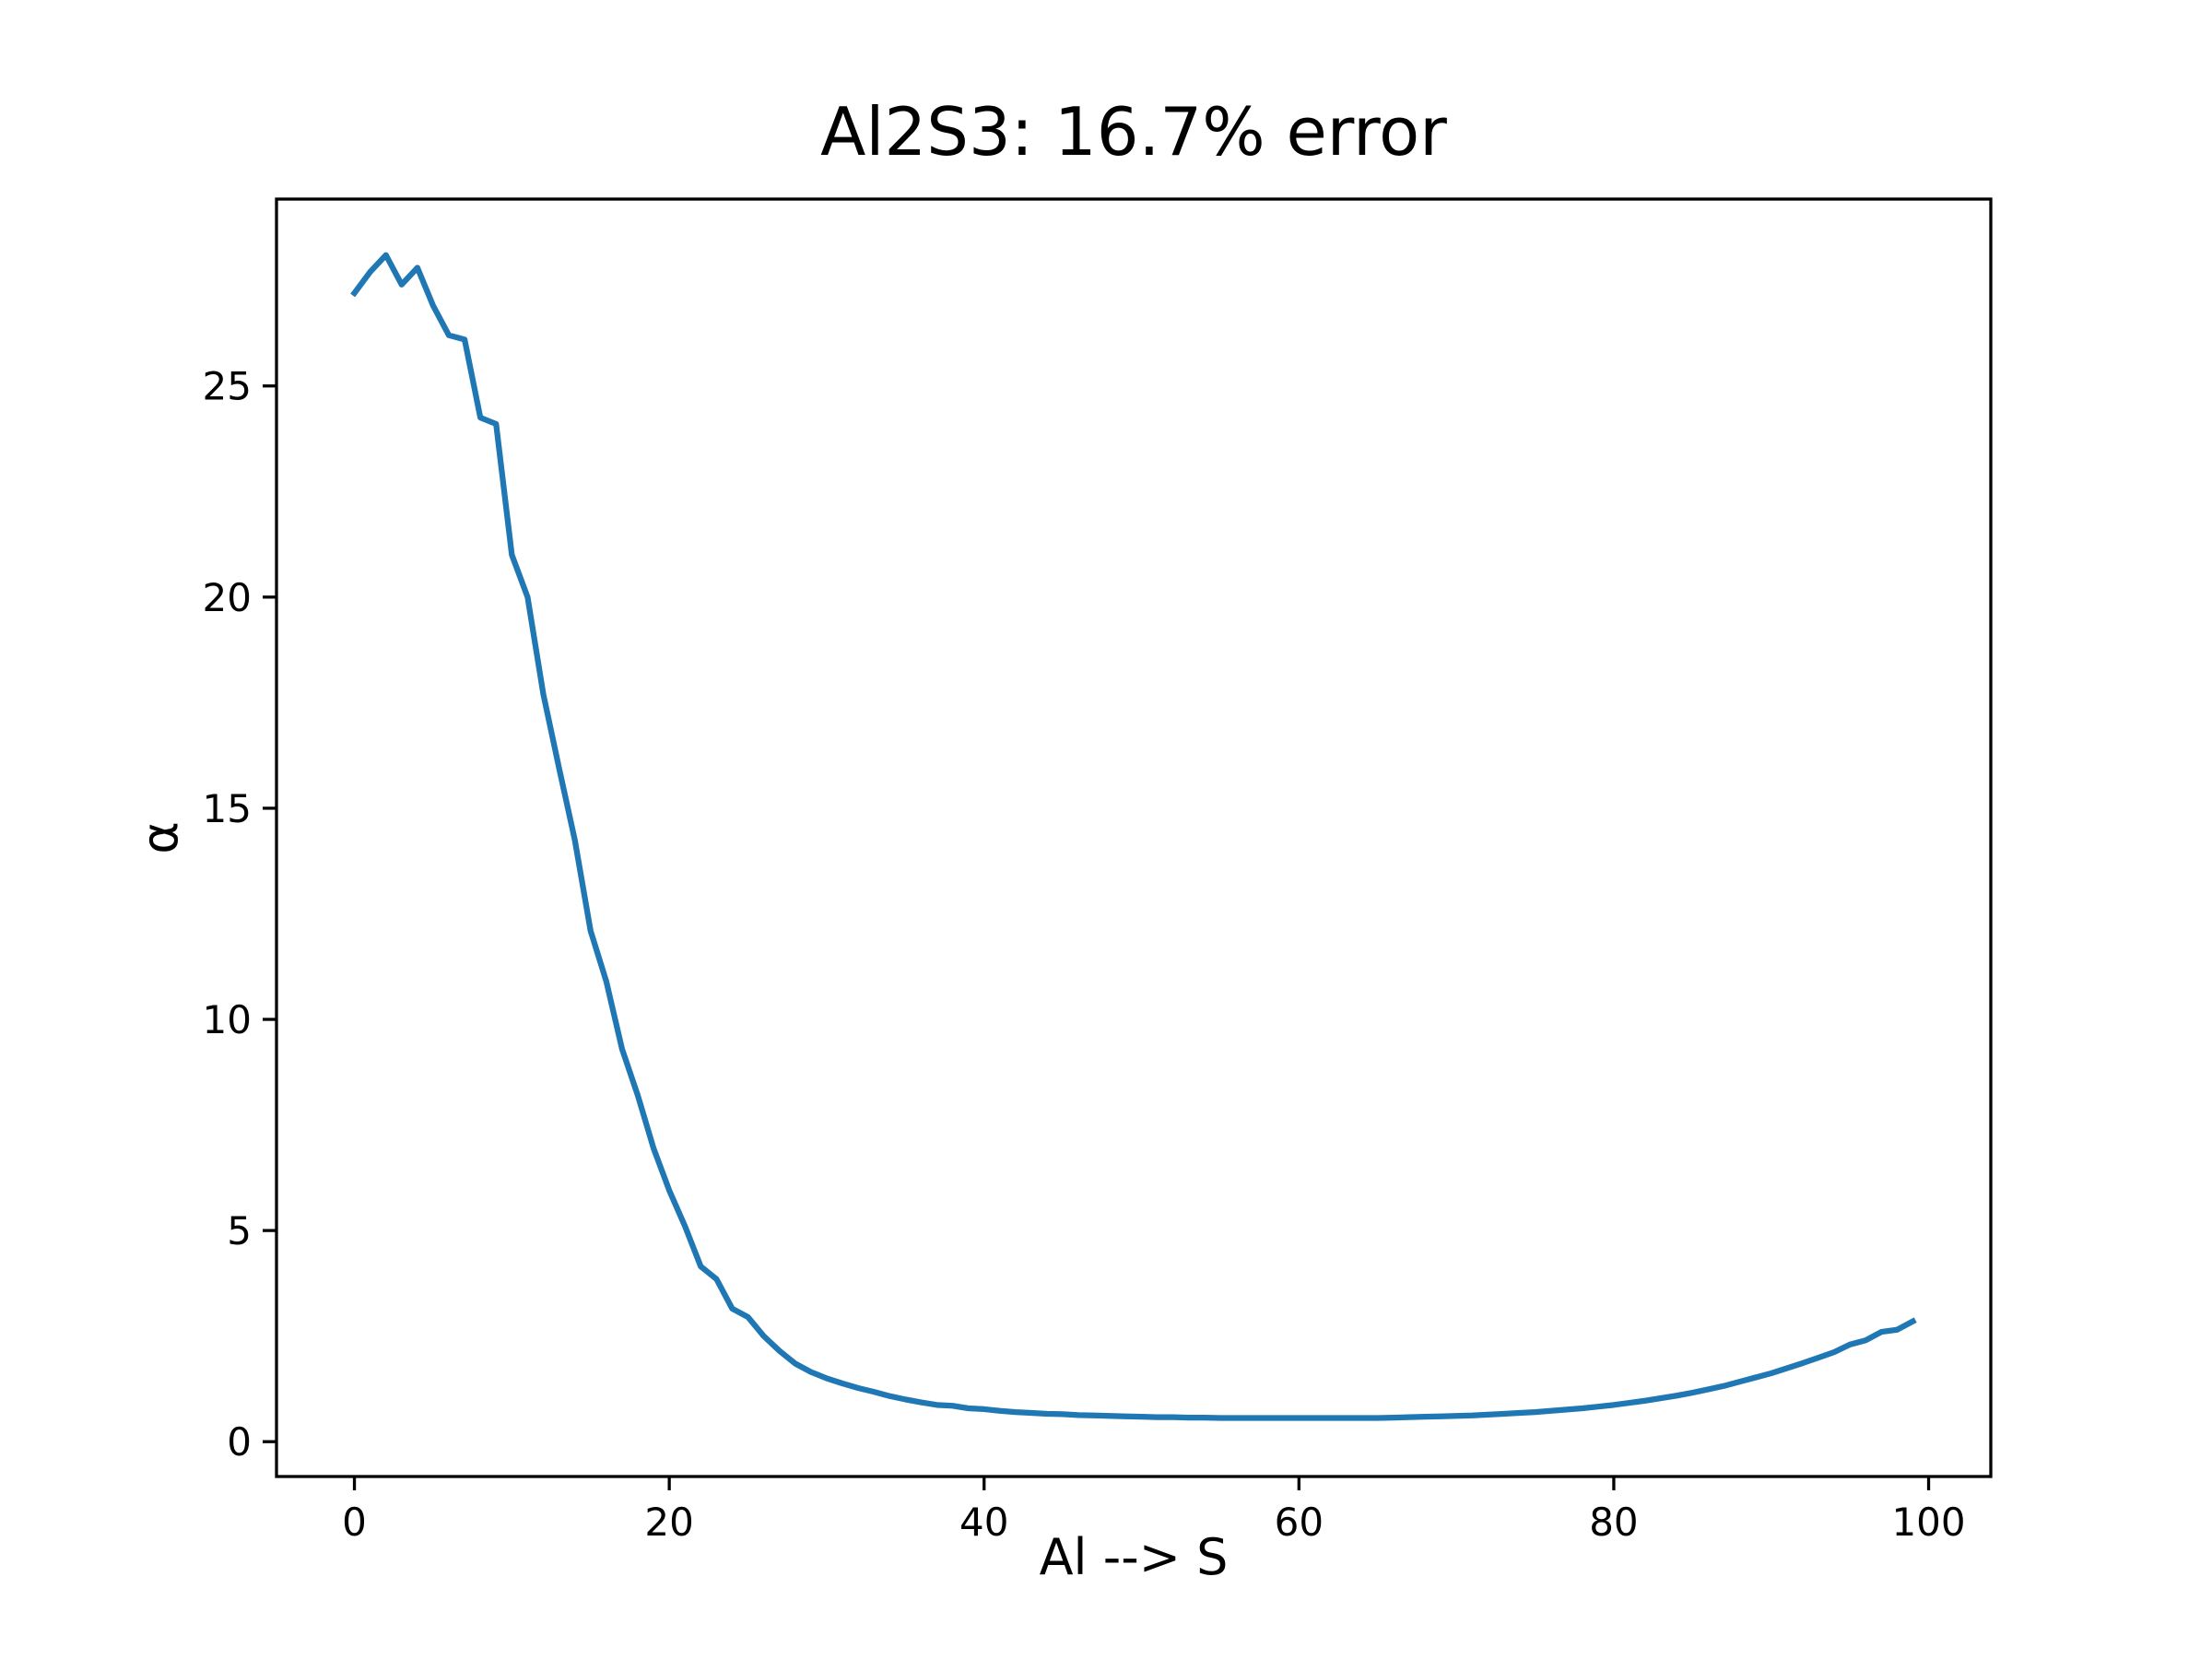  I want to click on x-tick-label: 20, so click(668, 1522).